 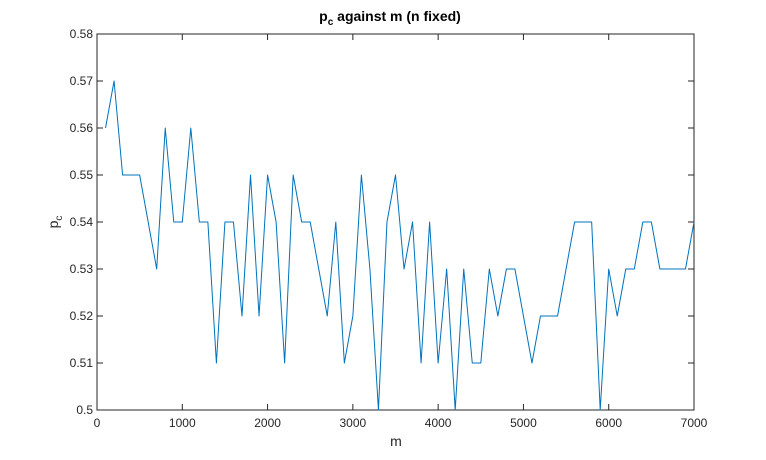 What do you see at coordinates (82, 81) in the screenshot?
I see `y-tick-label: 0.57` at bounding box center [82, 81].